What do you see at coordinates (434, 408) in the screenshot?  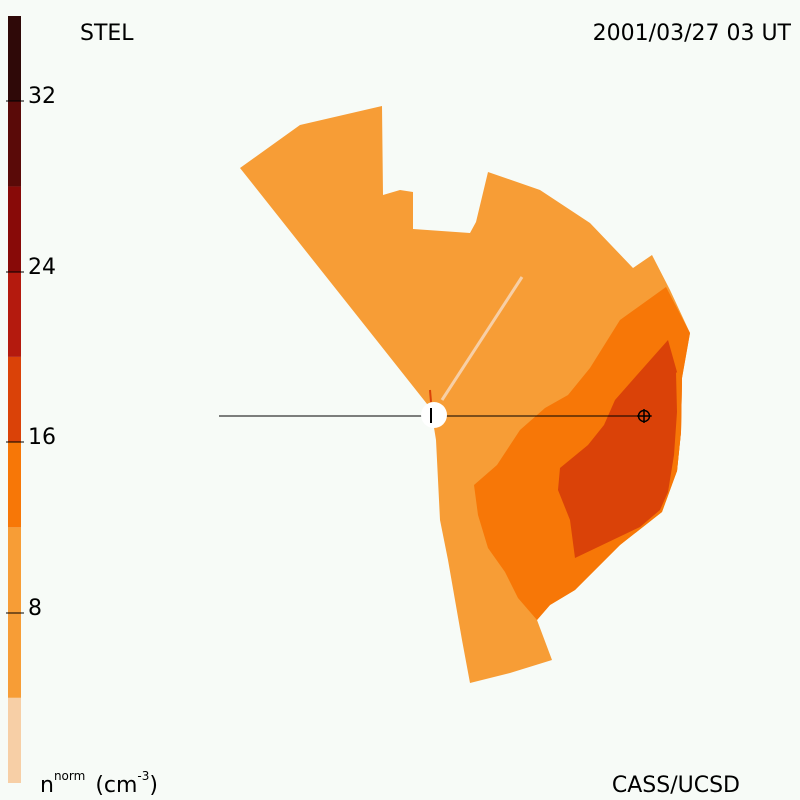 I see `sun-disk-icon` at bounding box center [434, 408].